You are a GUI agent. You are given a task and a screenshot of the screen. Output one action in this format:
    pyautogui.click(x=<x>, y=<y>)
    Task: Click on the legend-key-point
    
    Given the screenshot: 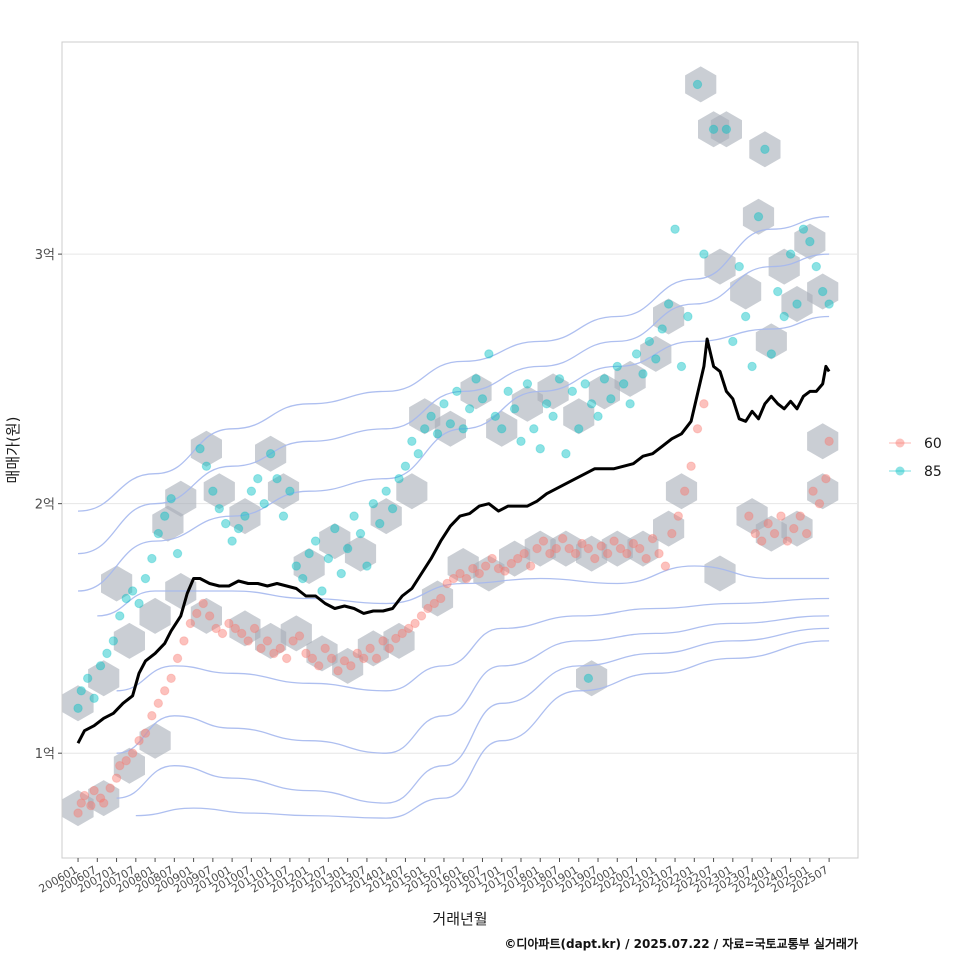 What is the action you would take?
    pyautogui.click(x=900, y=443)
    